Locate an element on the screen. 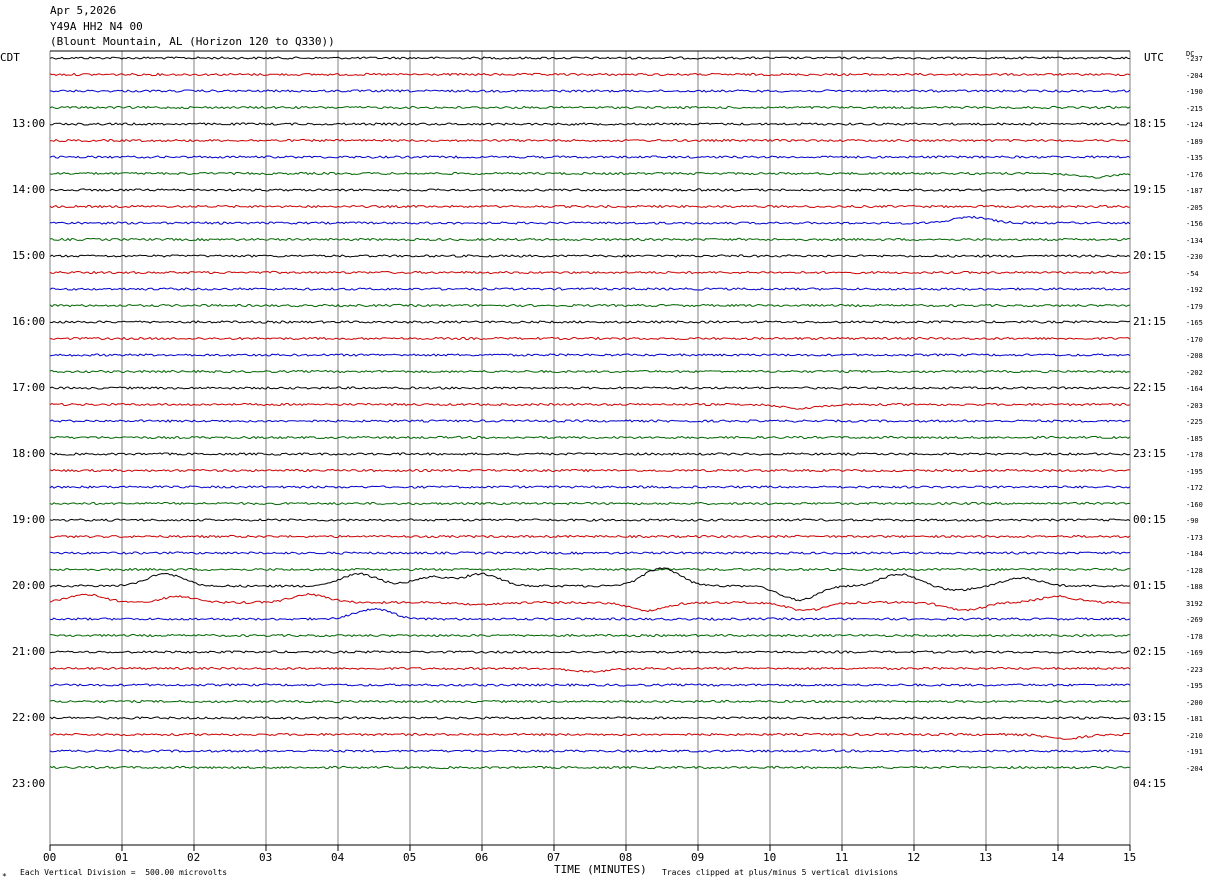 The height and width of the screenshot is (886, 1210). dc-offset-label: -128 is located at coordinates (1194, 570).